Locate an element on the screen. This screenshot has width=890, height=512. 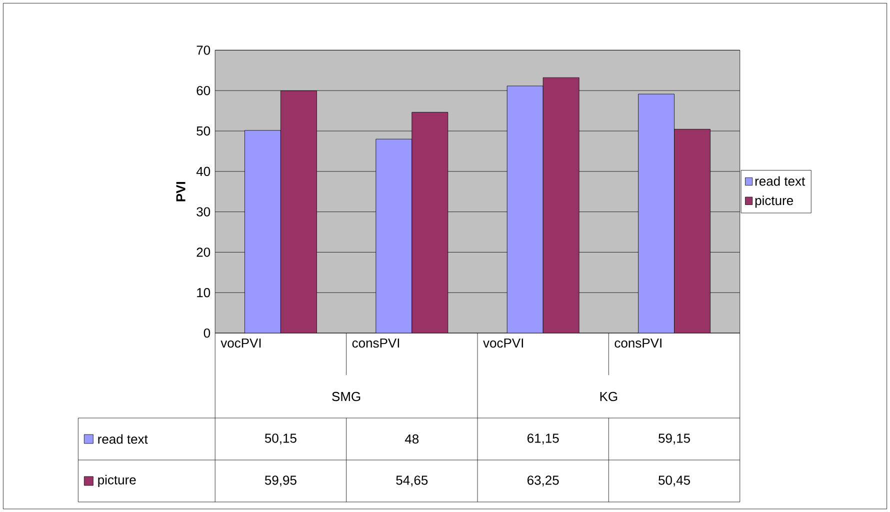
legend-label: picture is located at coordinates (774, 202).